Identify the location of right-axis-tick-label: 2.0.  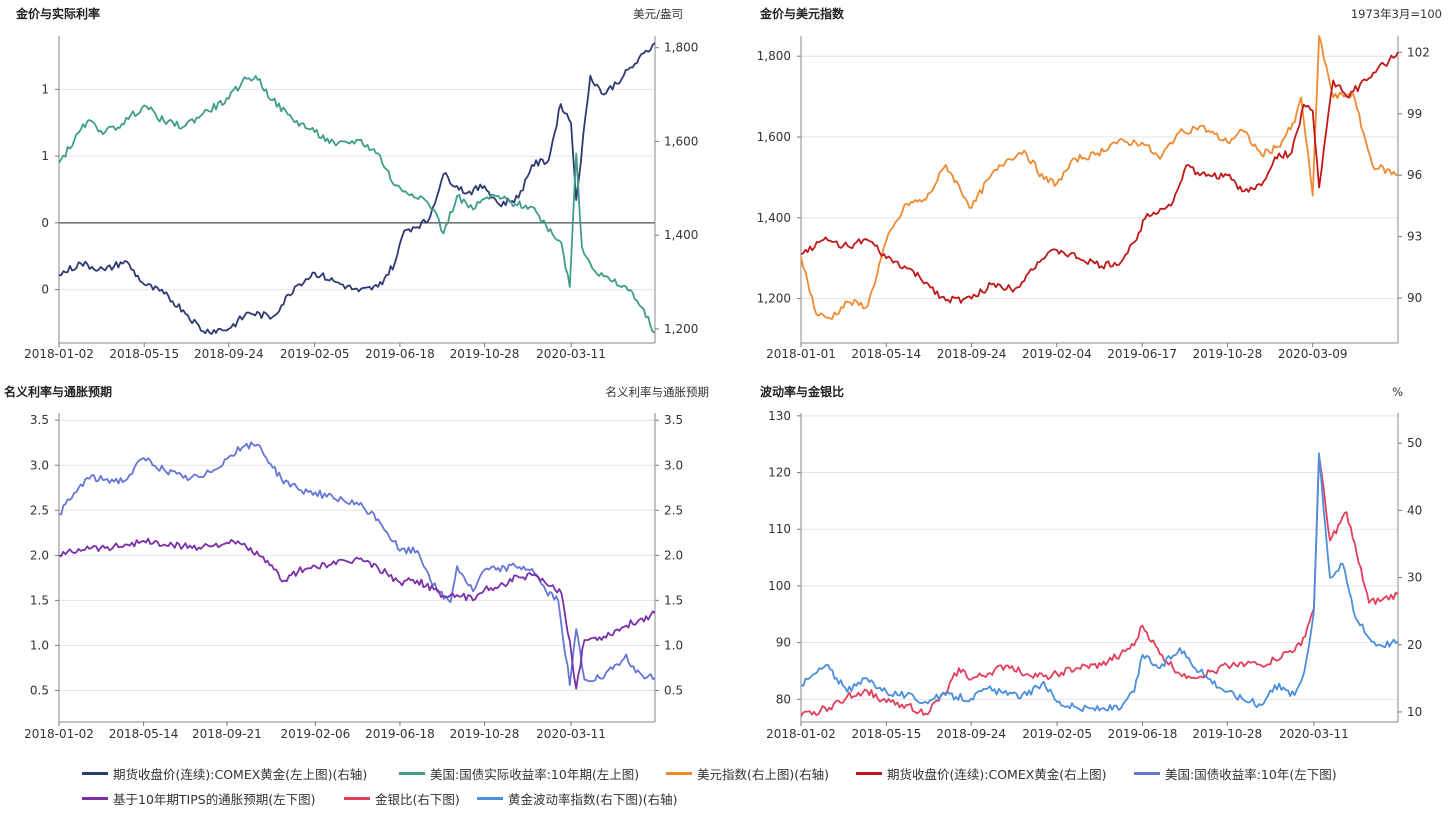
(673, 555).